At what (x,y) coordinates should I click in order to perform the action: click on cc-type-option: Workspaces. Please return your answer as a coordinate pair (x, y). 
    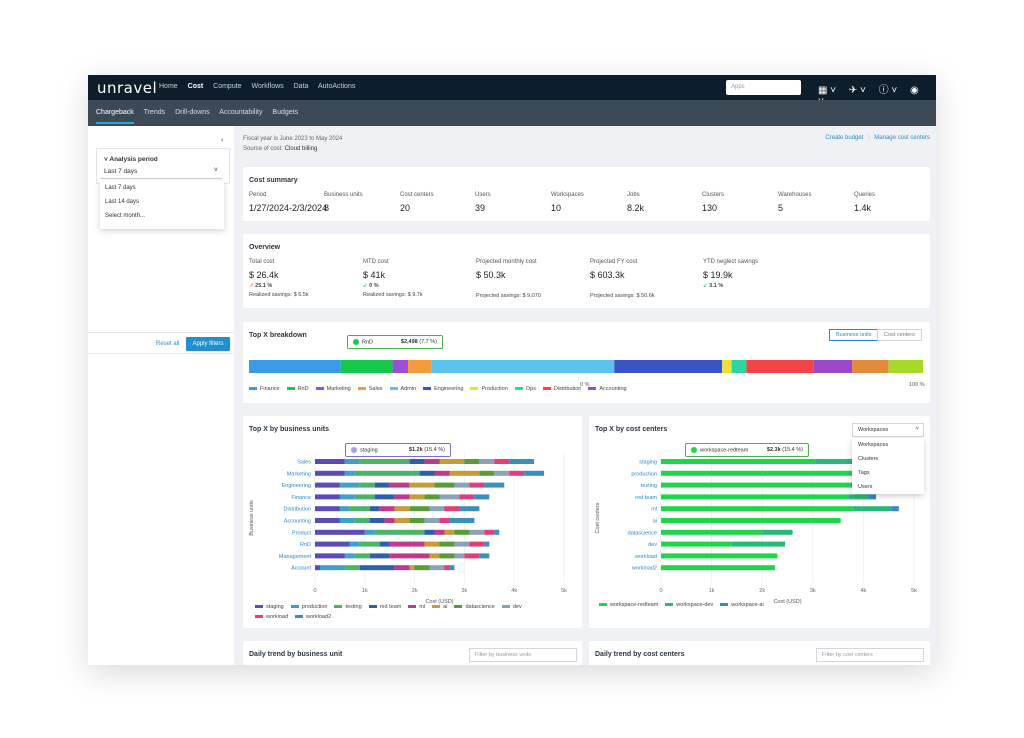
    Looking at the image, I should click on (873, 445).